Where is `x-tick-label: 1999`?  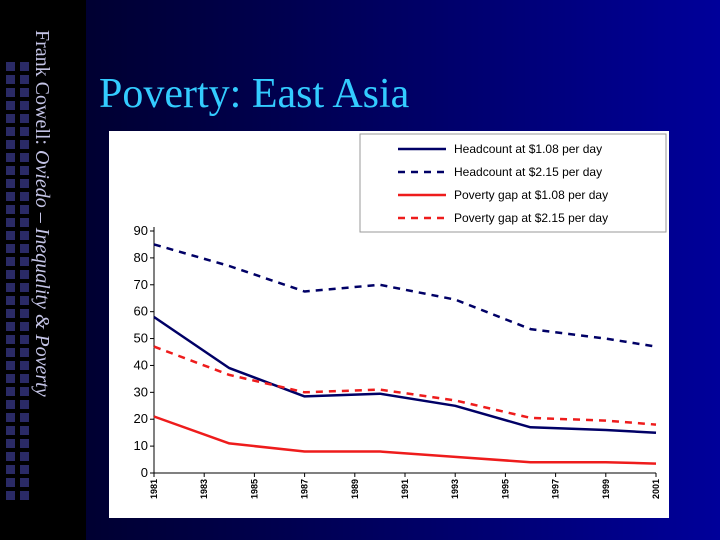
x-tick-label: 1999 is located at coordinates (606, 489).